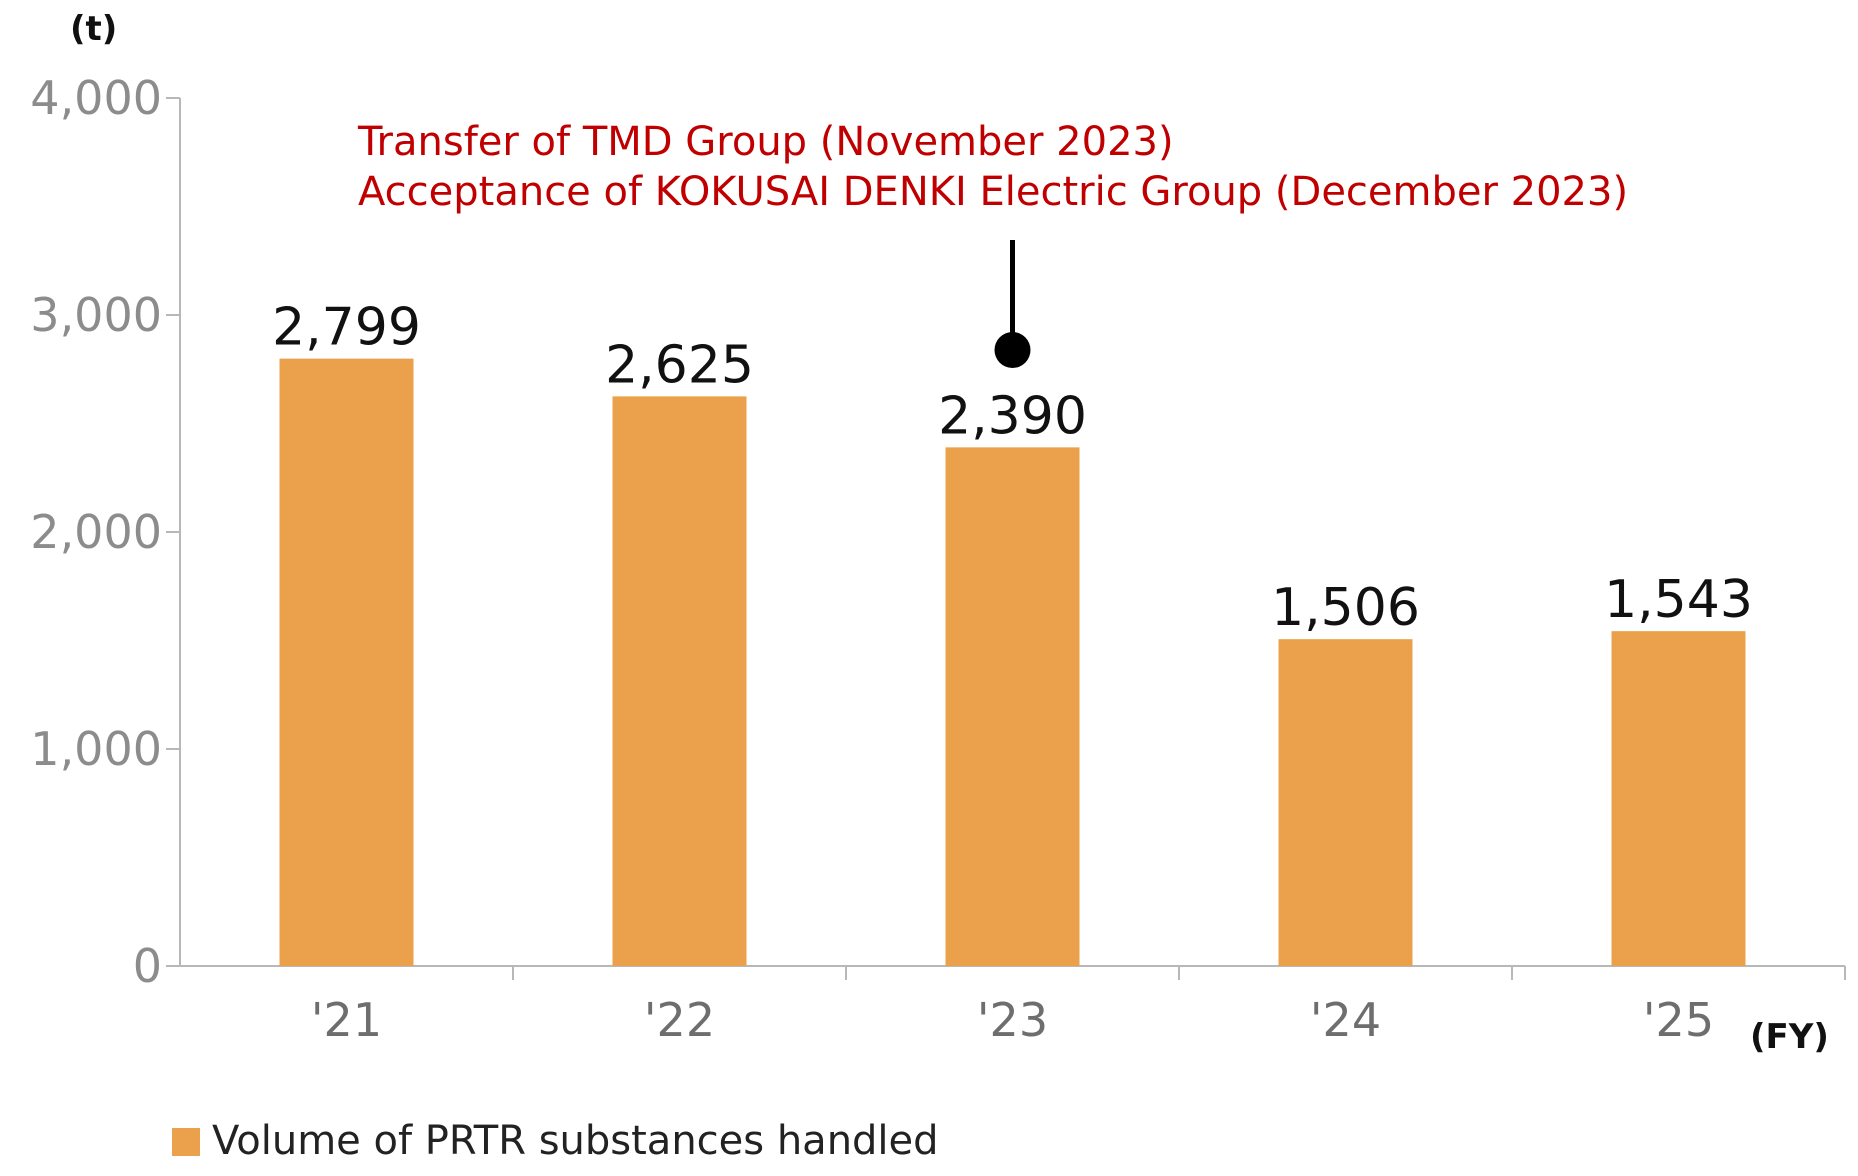  Describe the element at coordinates (1345, 1020) in the screenshot. I see `x-tick-label: '24` at that location.